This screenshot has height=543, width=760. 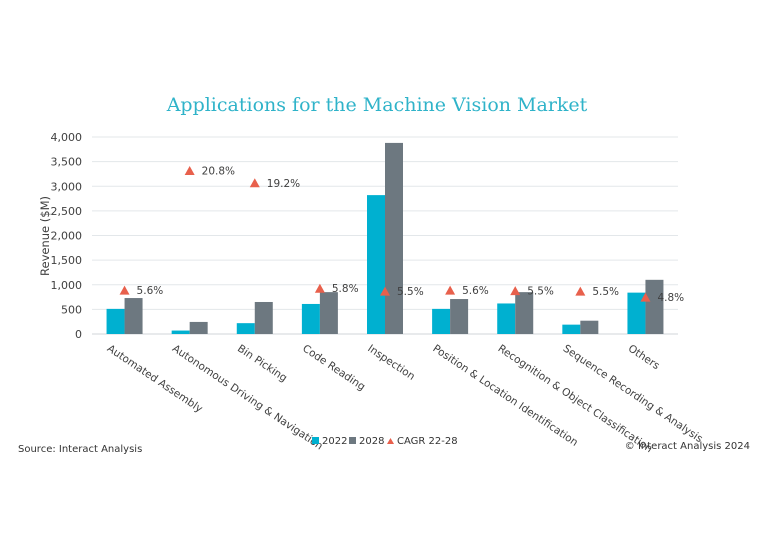 I want to click on y-tick-label: 3,500, so click(x=67, y=162).